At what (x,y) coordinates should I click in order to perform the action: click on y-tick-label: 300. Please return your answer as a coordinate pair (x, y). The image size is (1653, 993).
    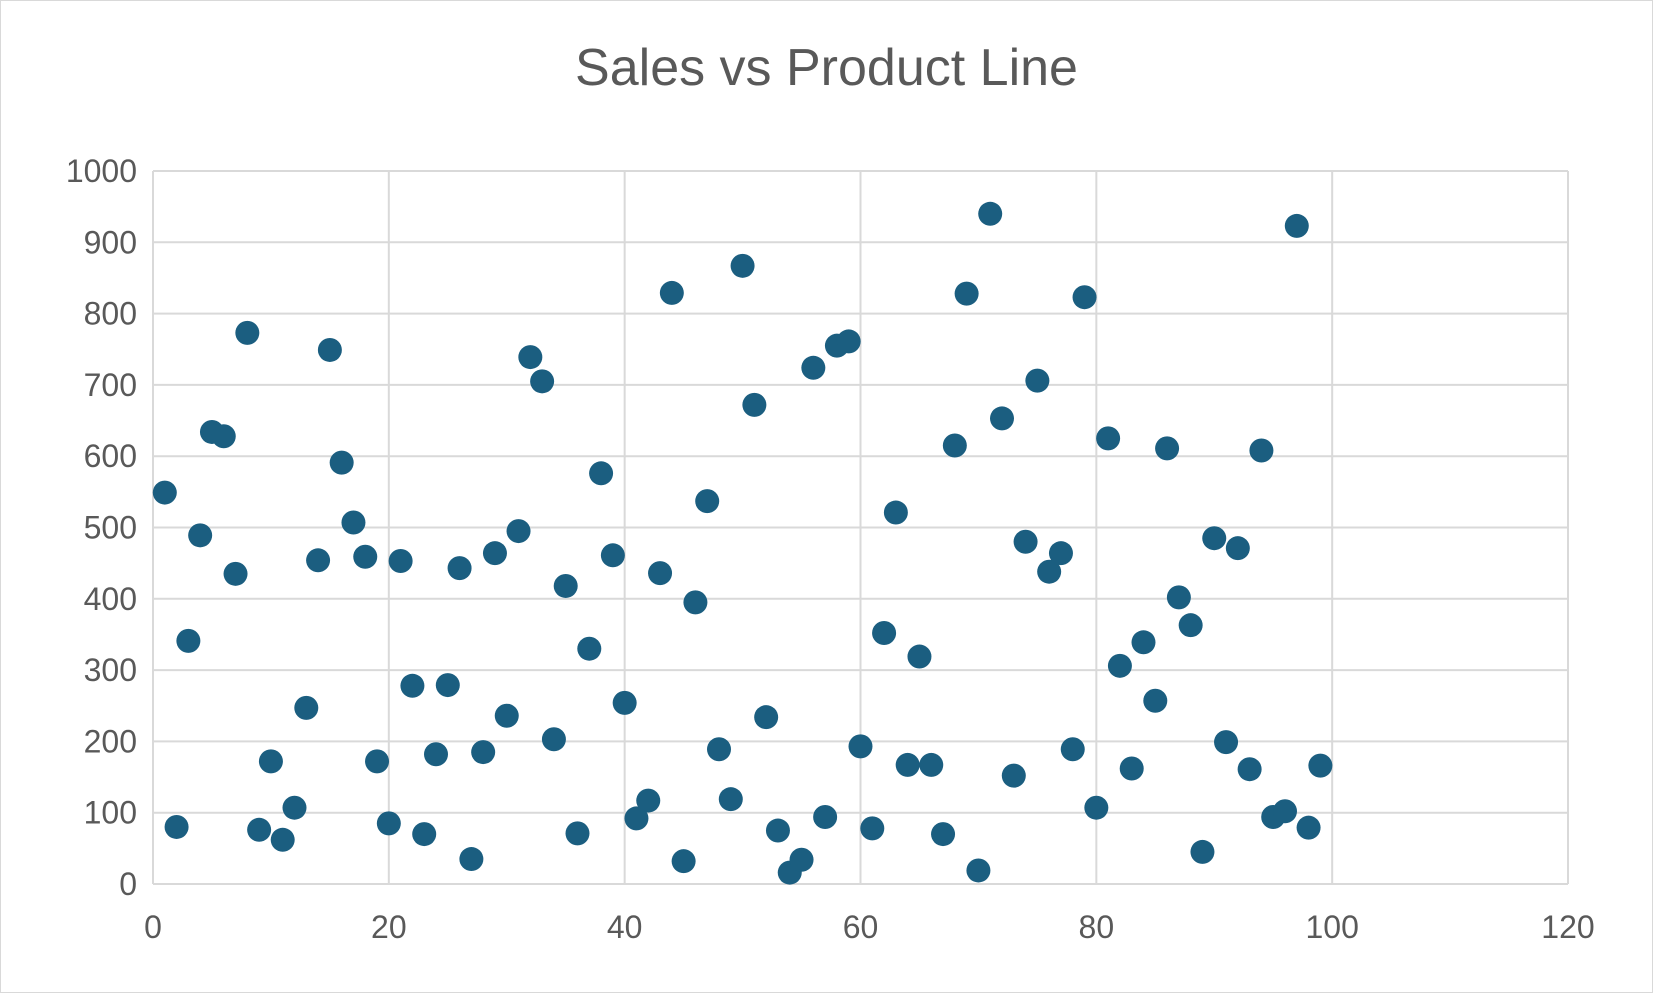
    Looking at the image, I should click on (110, 670).